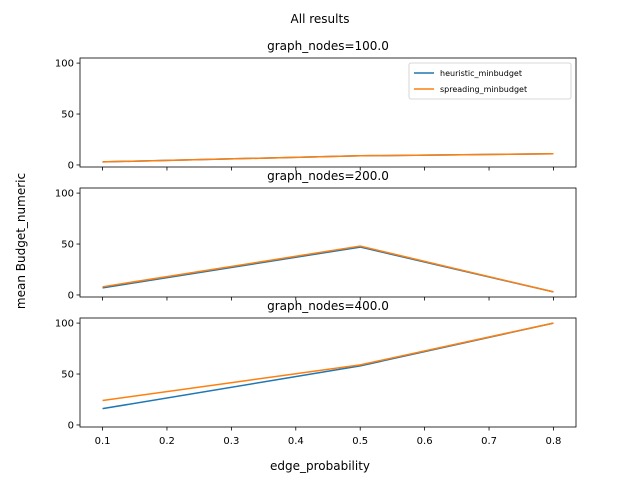  I want to click on legend-item: spreading_minbudget, so click(470, 89).